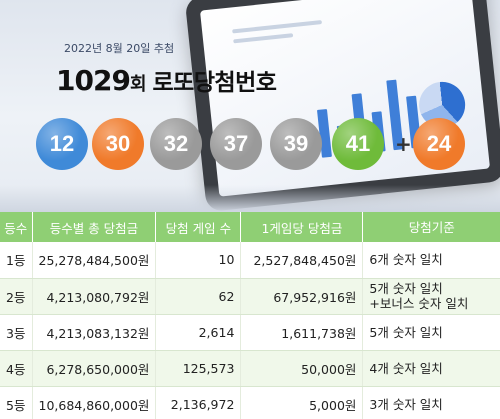 The height and width of the screenshot is (419, 500). What do you see at coordinates (94, 368) in the screenshot?
I see `cell-total-prize: 6,278,650,000원` at bounding box center [94, 368].